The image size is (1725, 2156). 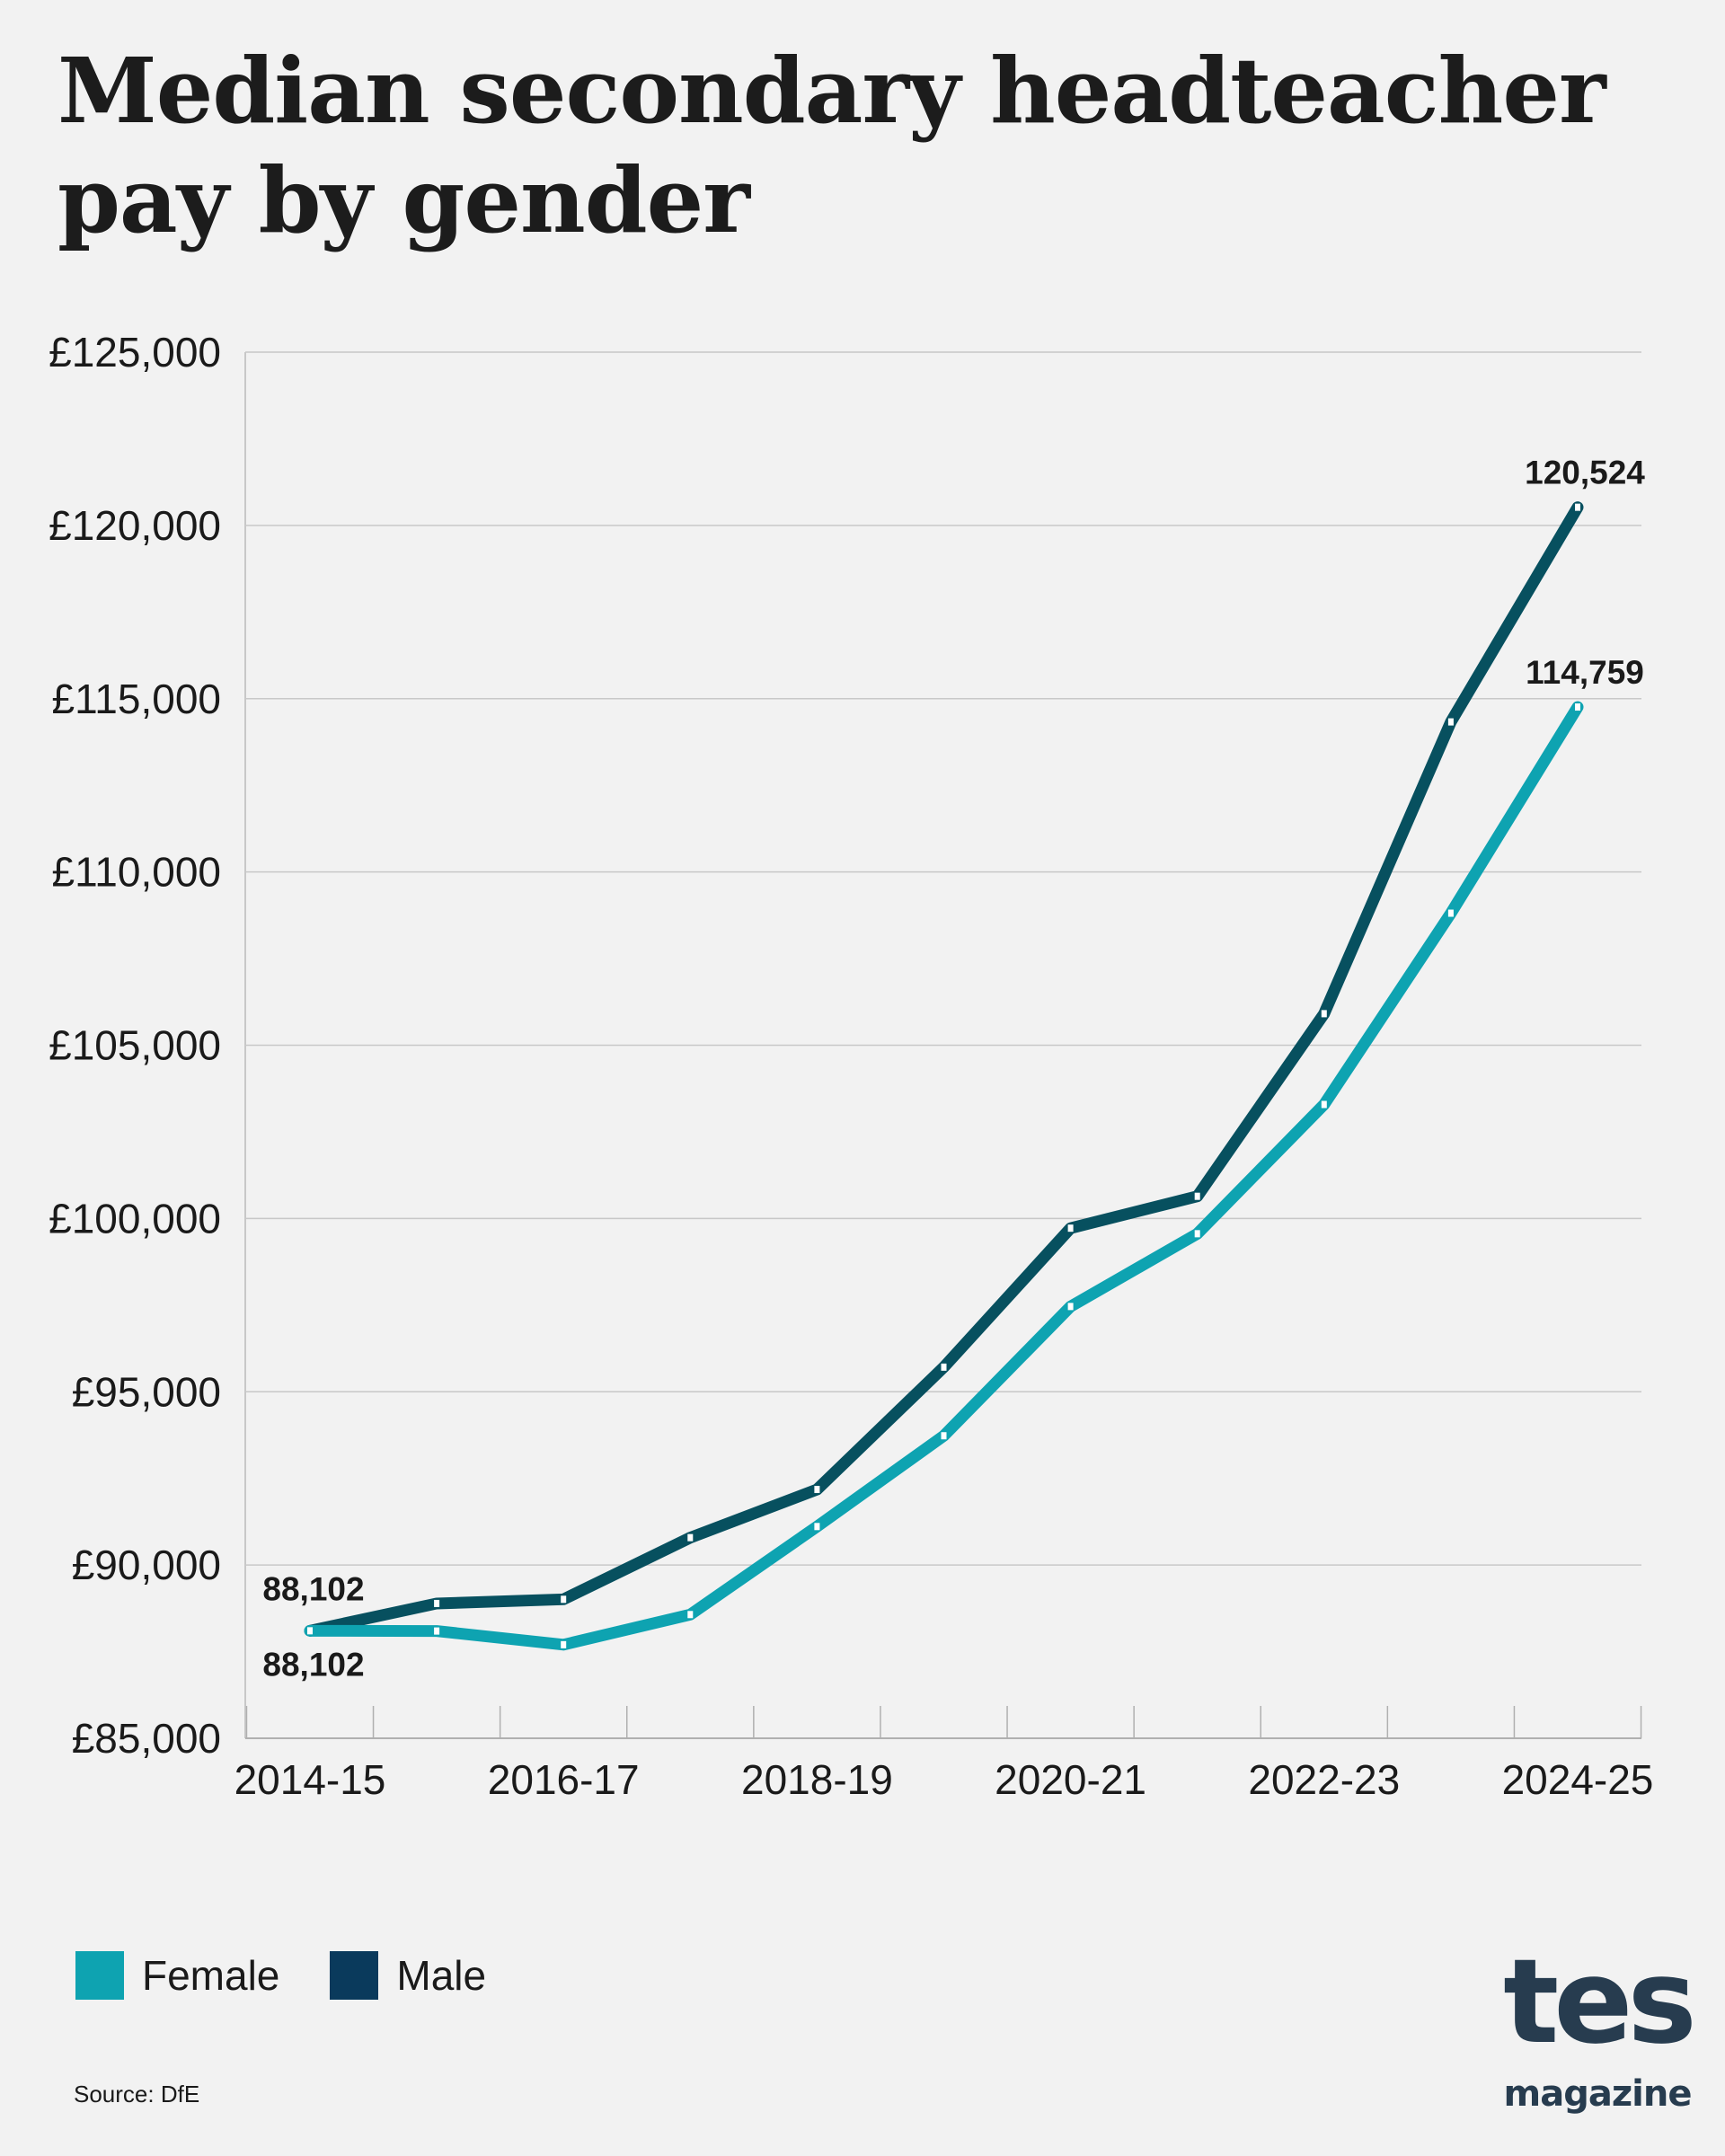 I want to click on y-tick-label: £125,000, so click(x=135, y=353).